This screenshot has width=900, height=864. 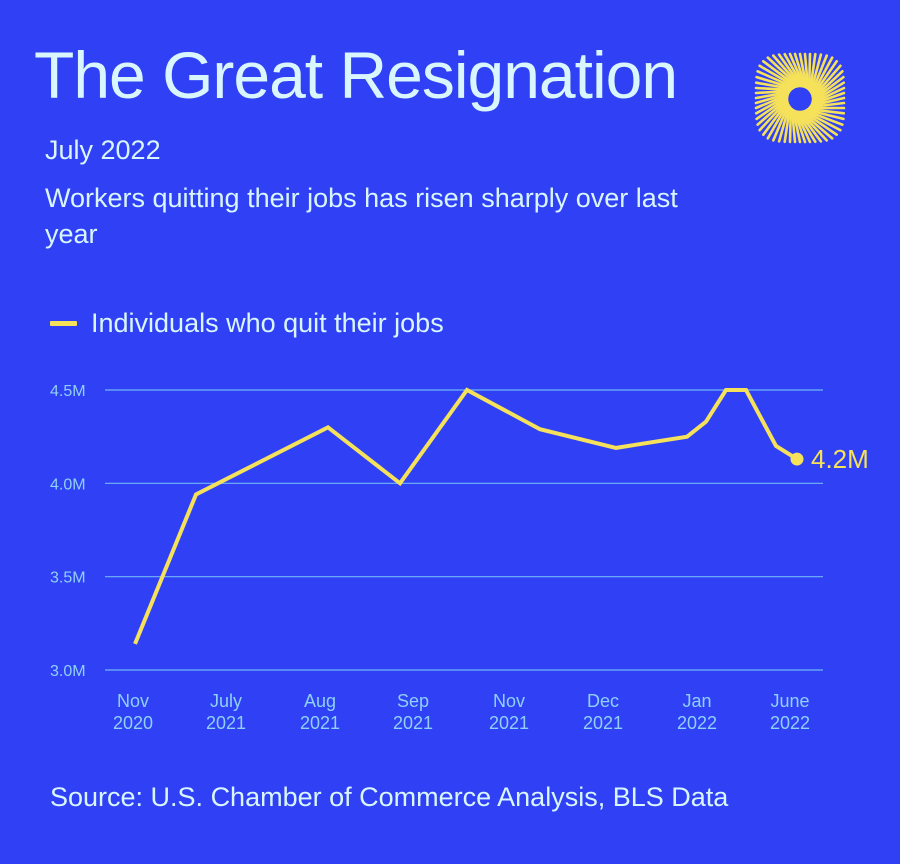 I want to click on x-tick-label: Jan, so click(x=696, y=701).